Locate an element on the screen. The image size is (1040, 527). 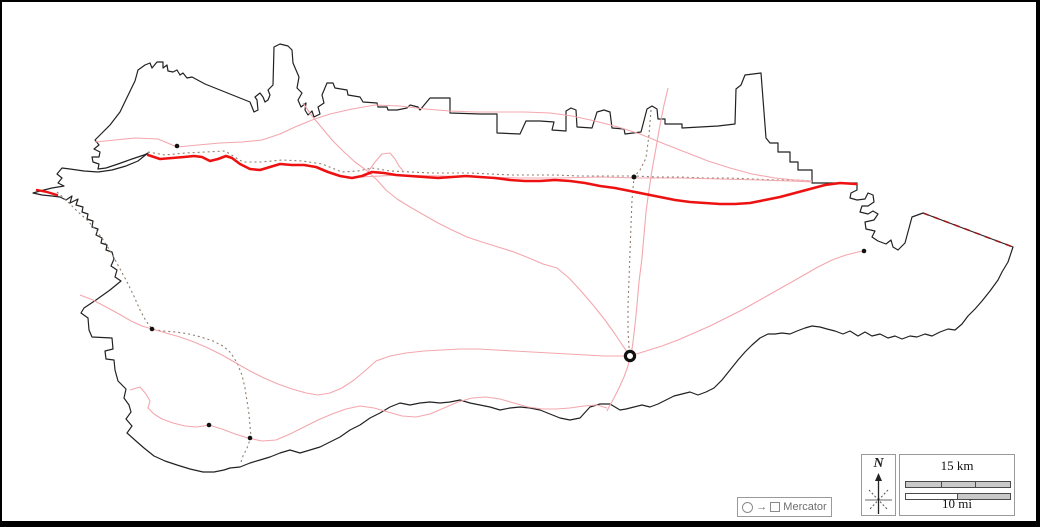
railway-dashed-segment is located at coordinates (968, 230).